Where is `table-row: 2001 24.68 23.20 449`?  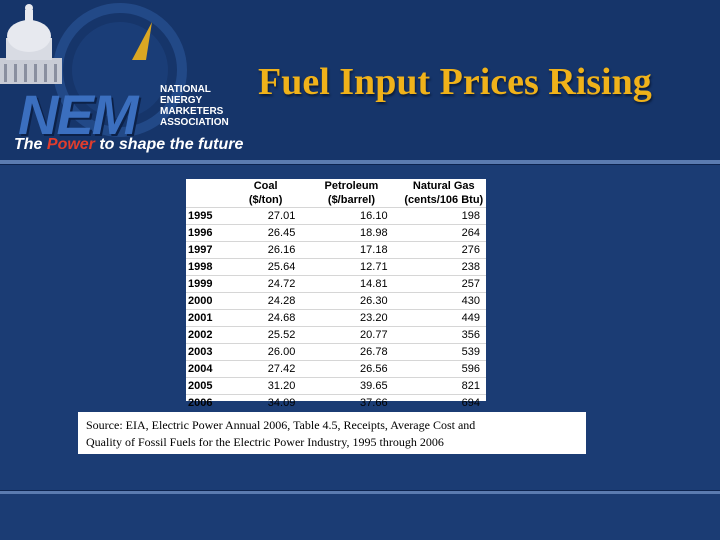
table-row: 2001 24.68 23.20 449 is located at coordinates (336, 318).